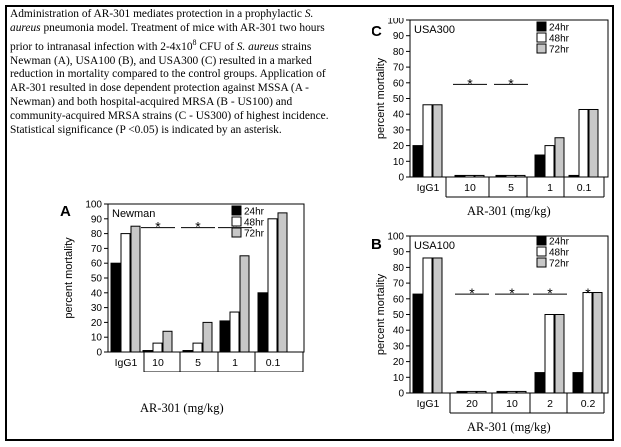  I want to click on x-tick-label: 1, so click(550, 188).